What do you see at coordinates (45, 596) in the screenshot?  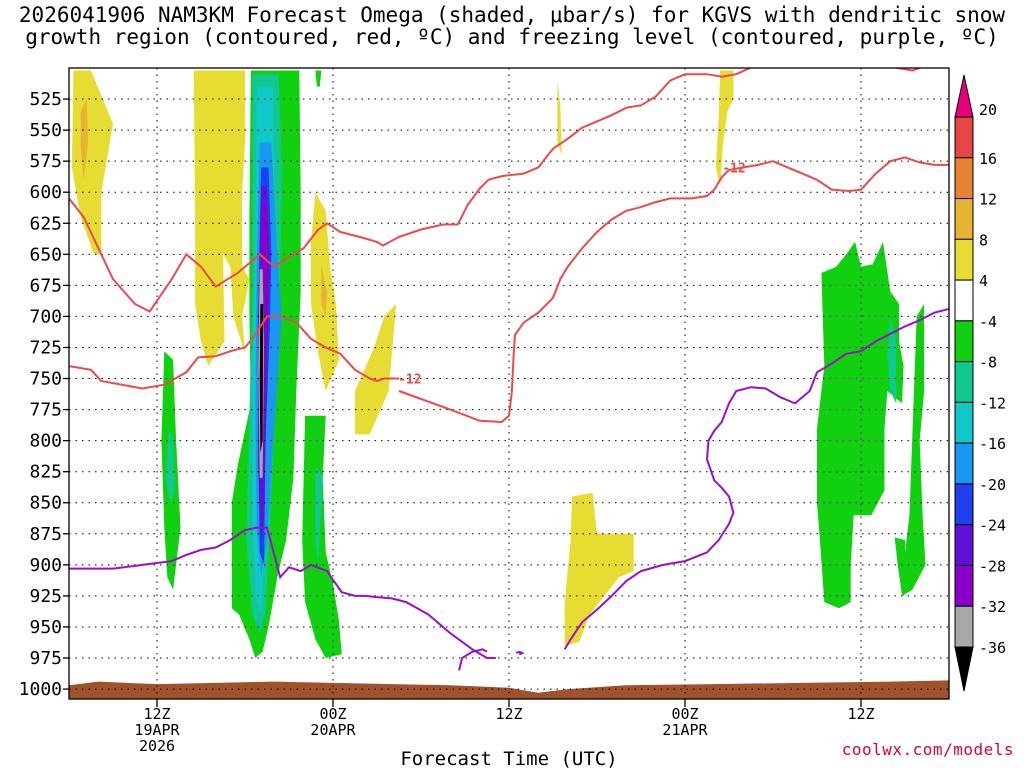 I see `y-tick-label: 925` at bounding box center [45, 596].